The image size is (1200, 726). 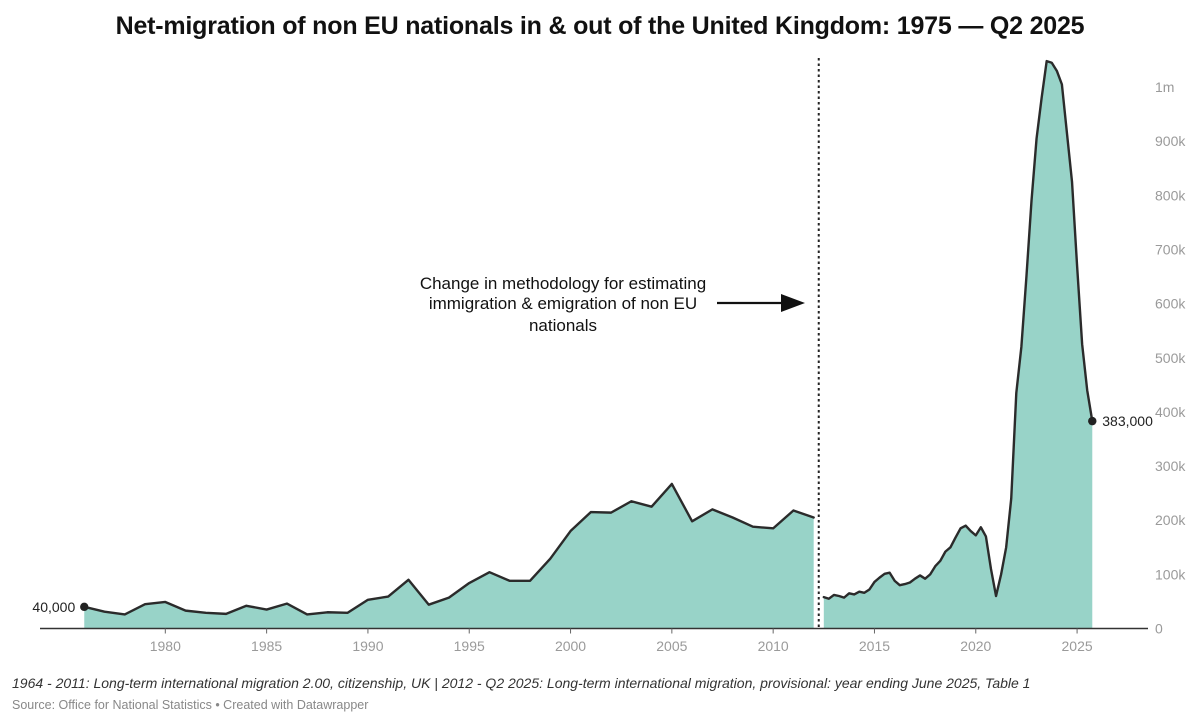 What do you see at coordinates (1127, 421) in the screenshot?
I see `point-label-2: 383,000` at bounding box center [1127, 421].